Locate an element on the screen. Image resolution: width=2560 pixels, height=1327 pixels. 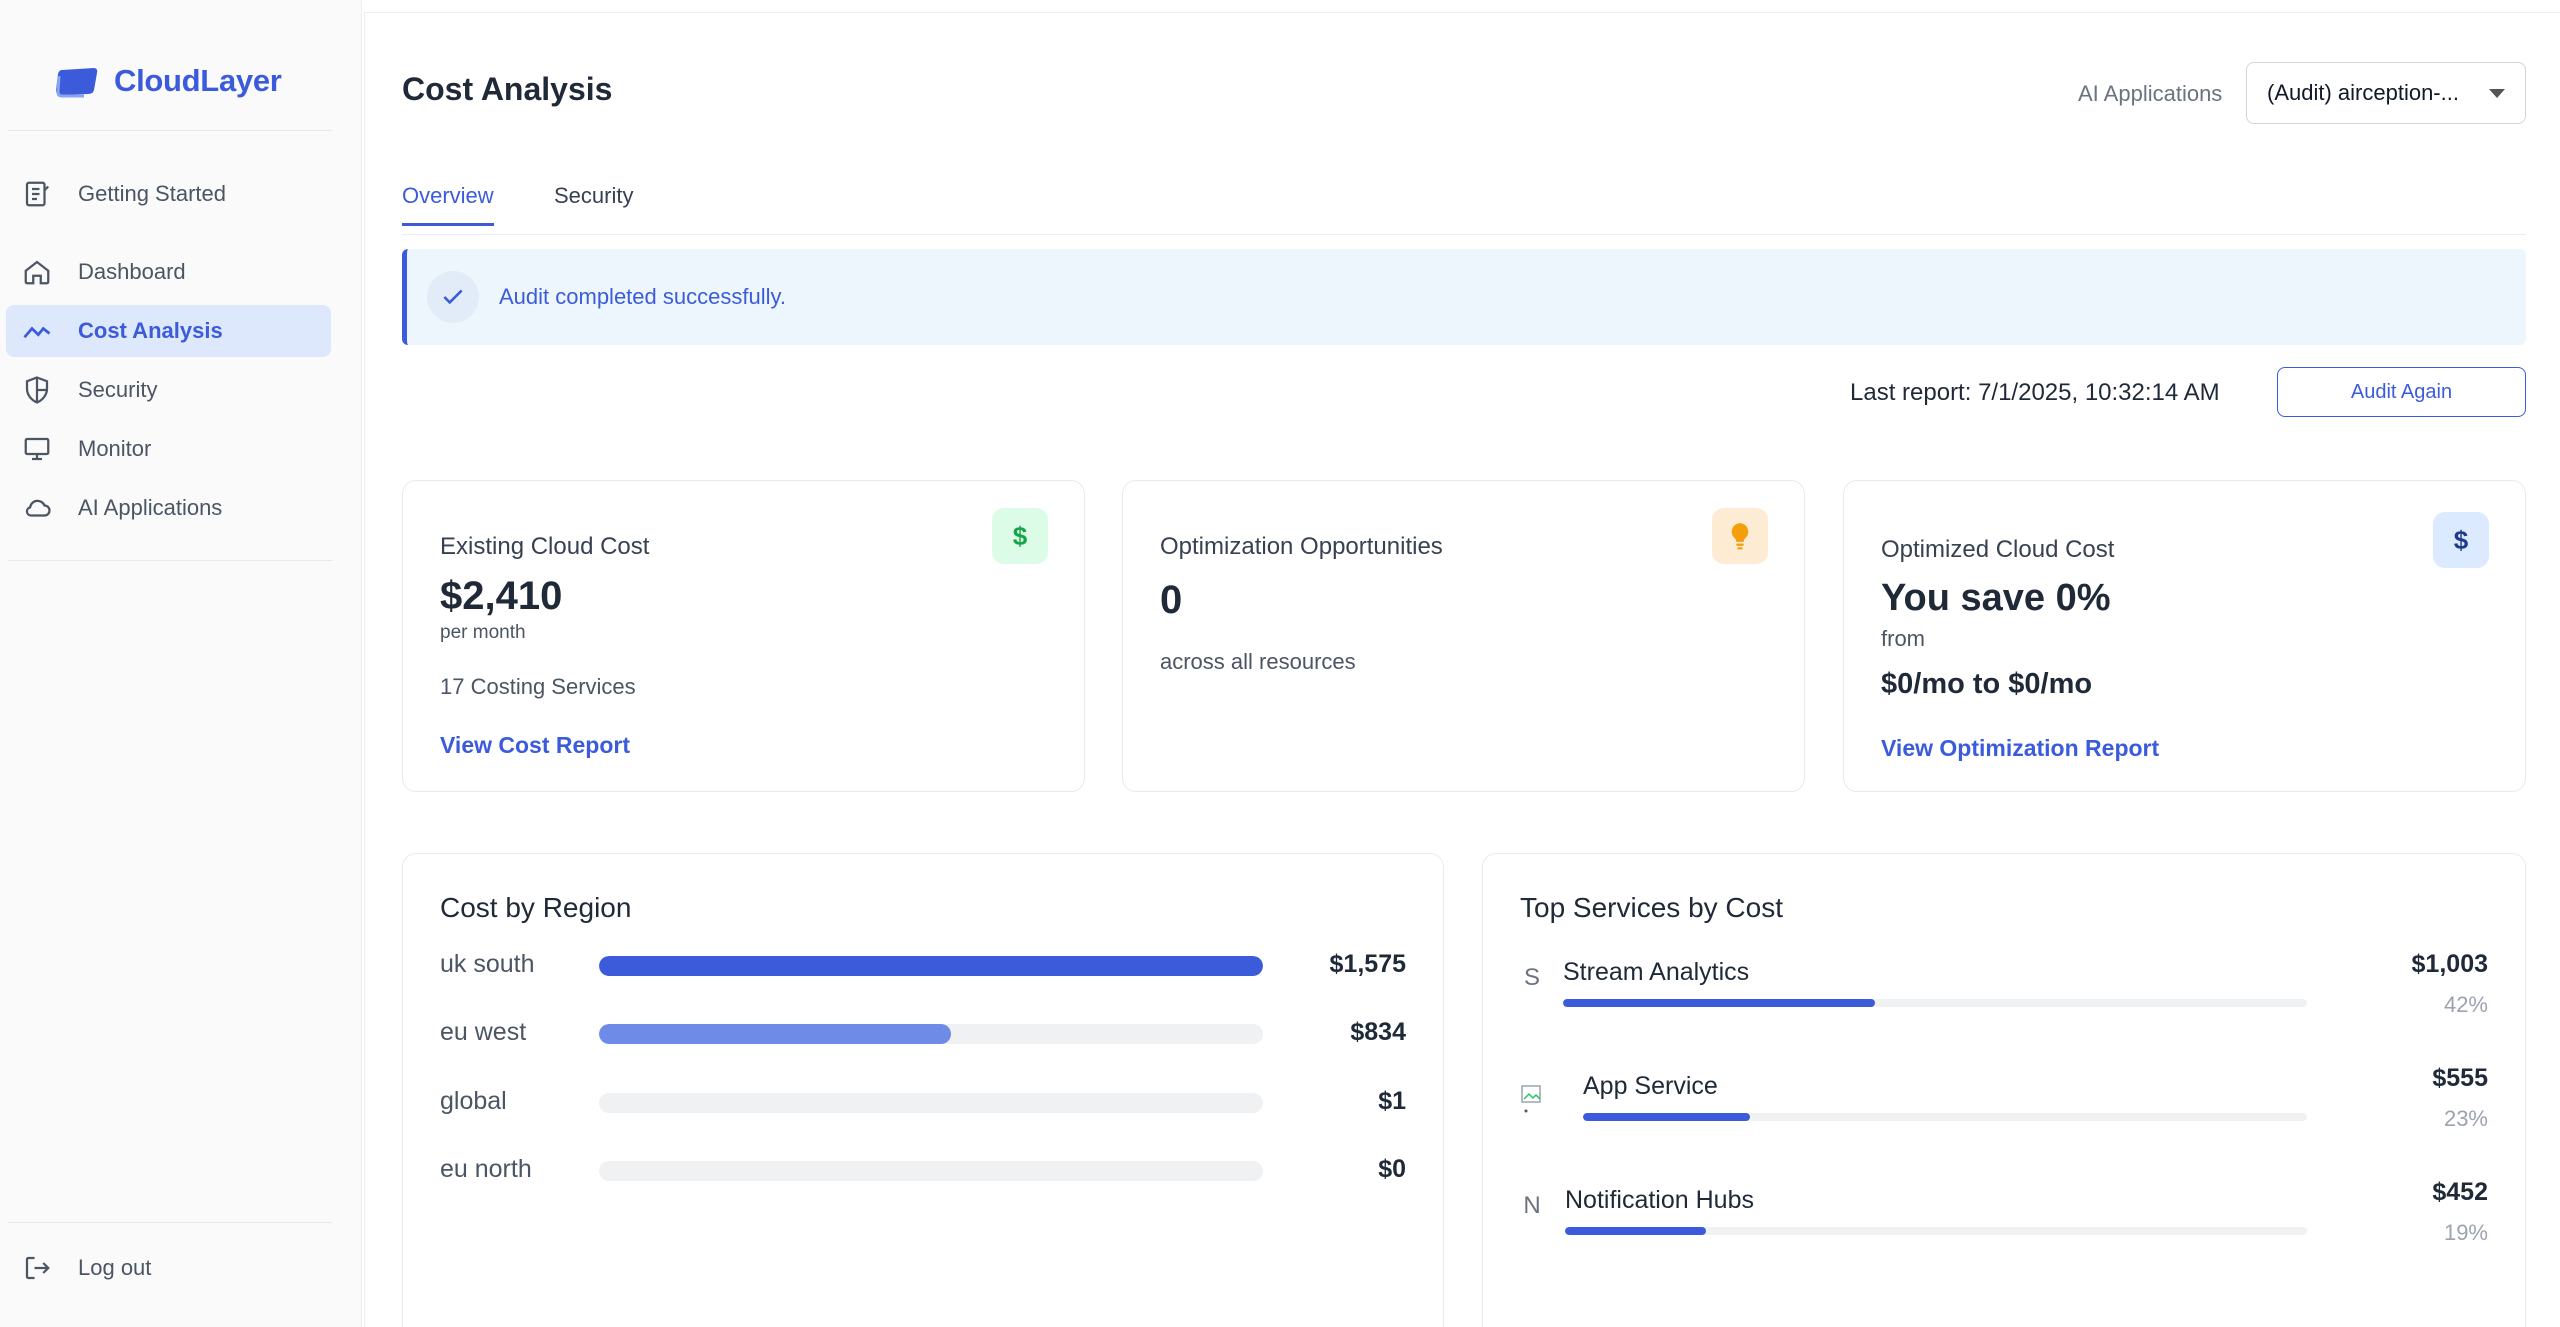
audit-again-button: Audit Again is located at coordinates (2401, 392).